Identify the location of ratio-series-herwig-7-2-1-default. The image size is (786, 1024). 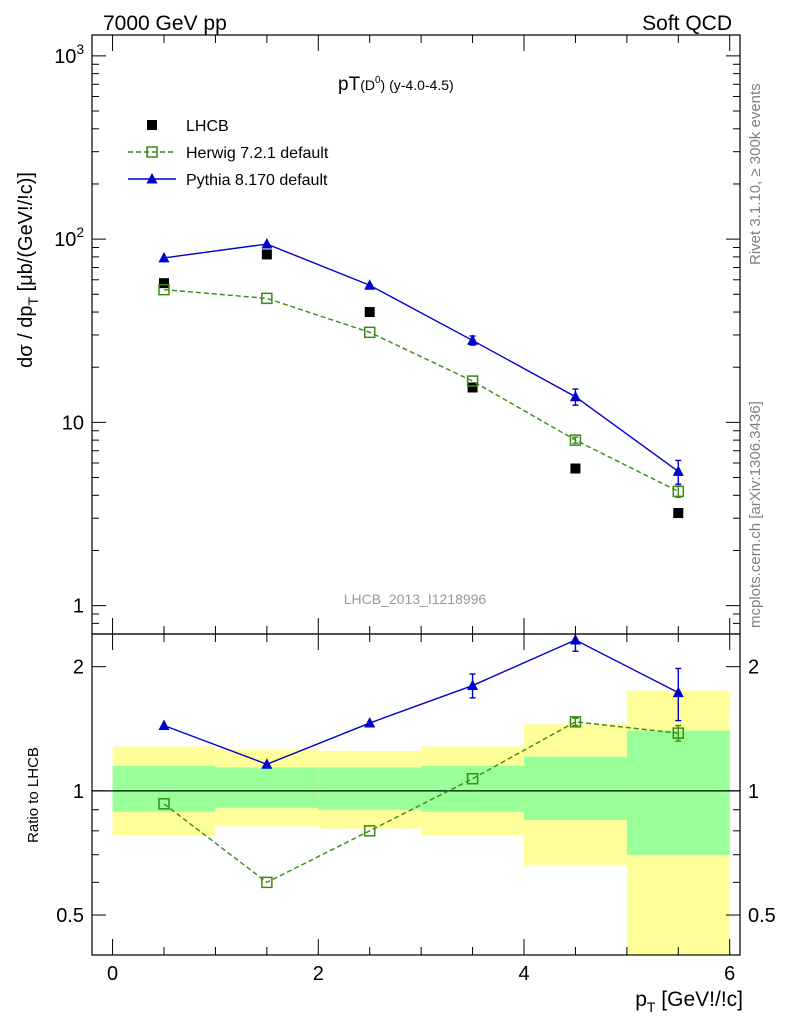
(421, 802).